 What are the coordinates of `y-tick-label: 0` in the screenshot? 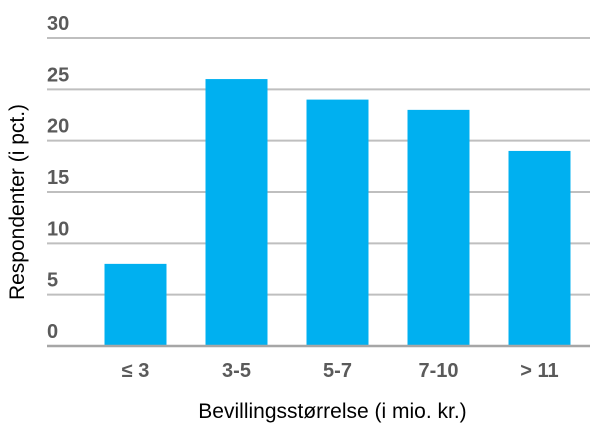 It's located at (52, 332).